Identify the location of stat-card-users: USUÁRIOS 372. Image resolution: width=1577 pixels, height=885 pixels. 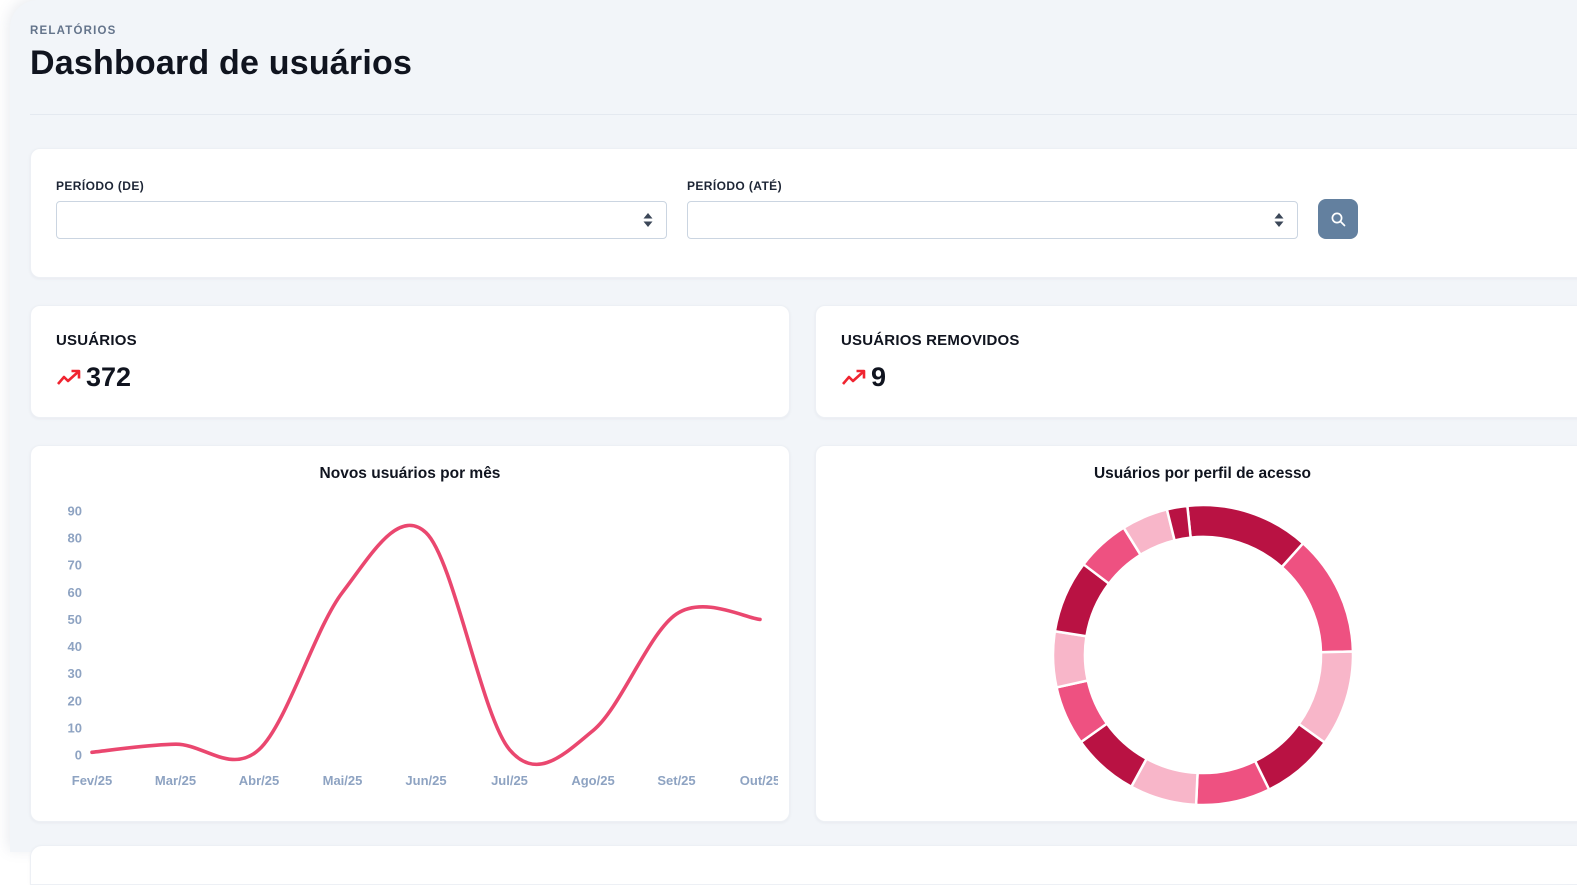
(410, 361).